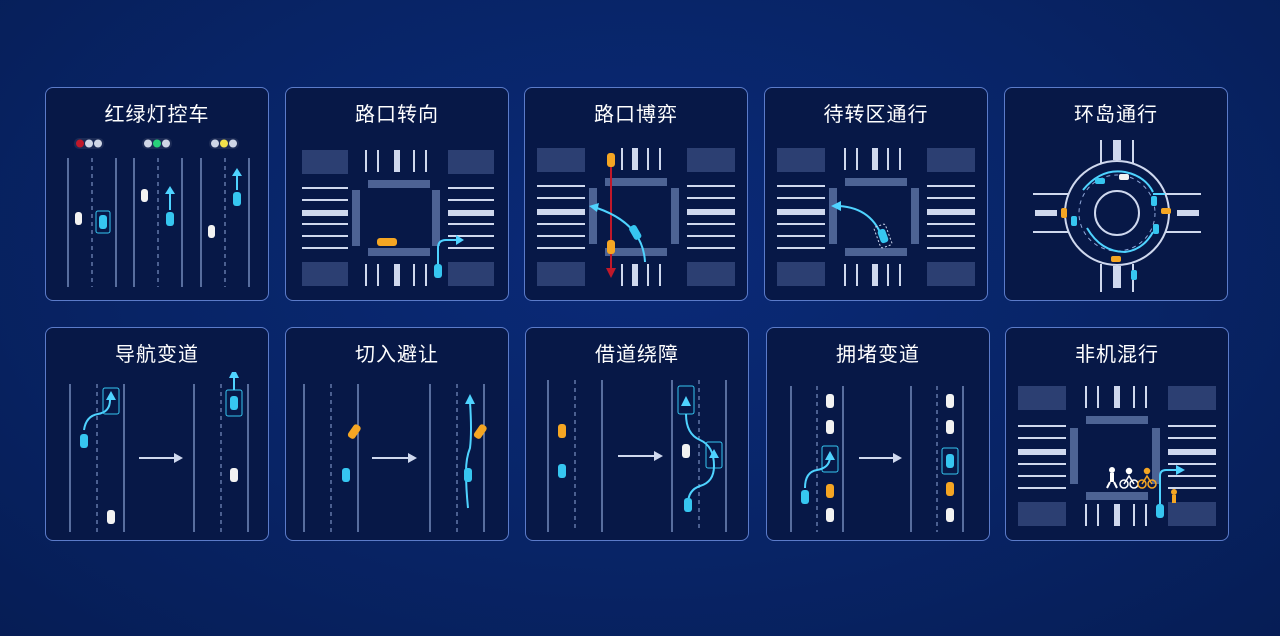 Image resolution: width=1280 pixels, height=636 pixels. What do you see at coordinates (1117, 456) in the screenshot?
I see `mixed-traffic-diagram` at bounding box center [1117, 456].